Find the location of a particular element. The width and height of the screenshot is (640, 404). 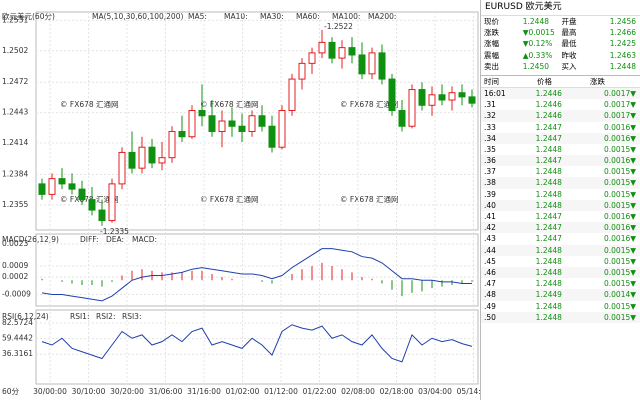

ma-label: MA60: is located at coordinates (308, 16).